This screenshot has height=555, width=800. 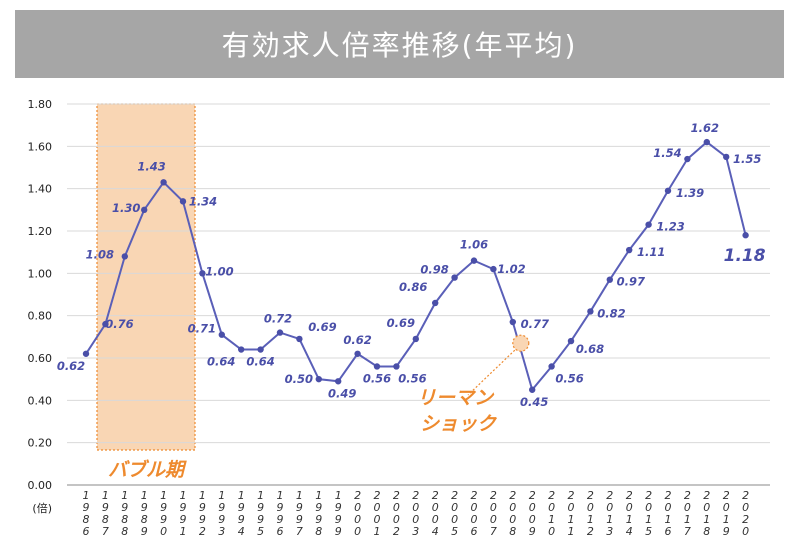 What do you see at coordinates (40, 104) in the screenshot?
I see `y-tick-label: 1.80` at bounding box center [40, 104].